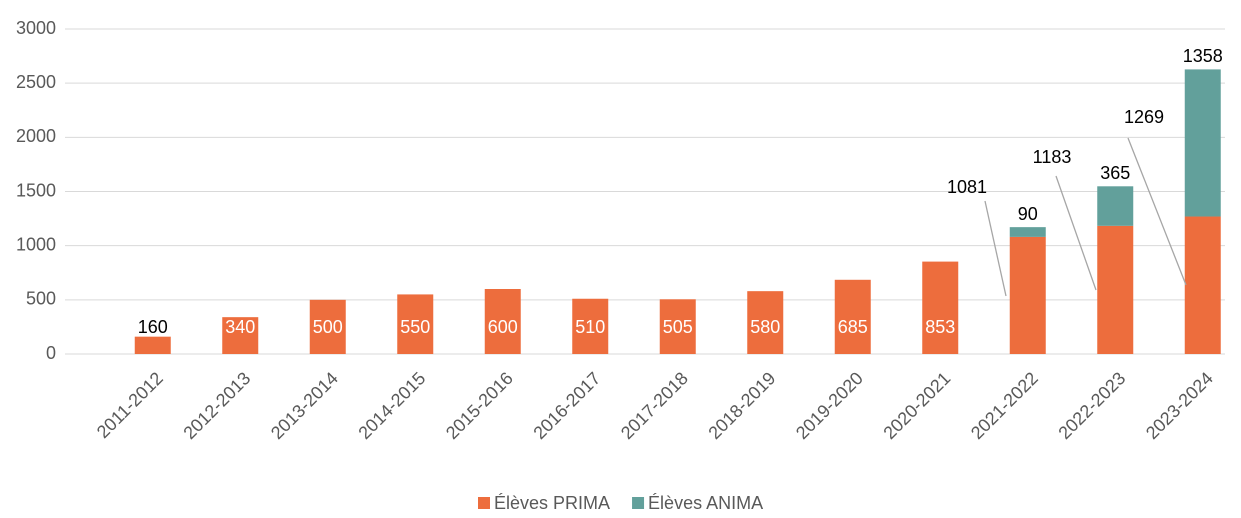  I want to click on x-tick-label: 2017-2018, so click(654, 405).